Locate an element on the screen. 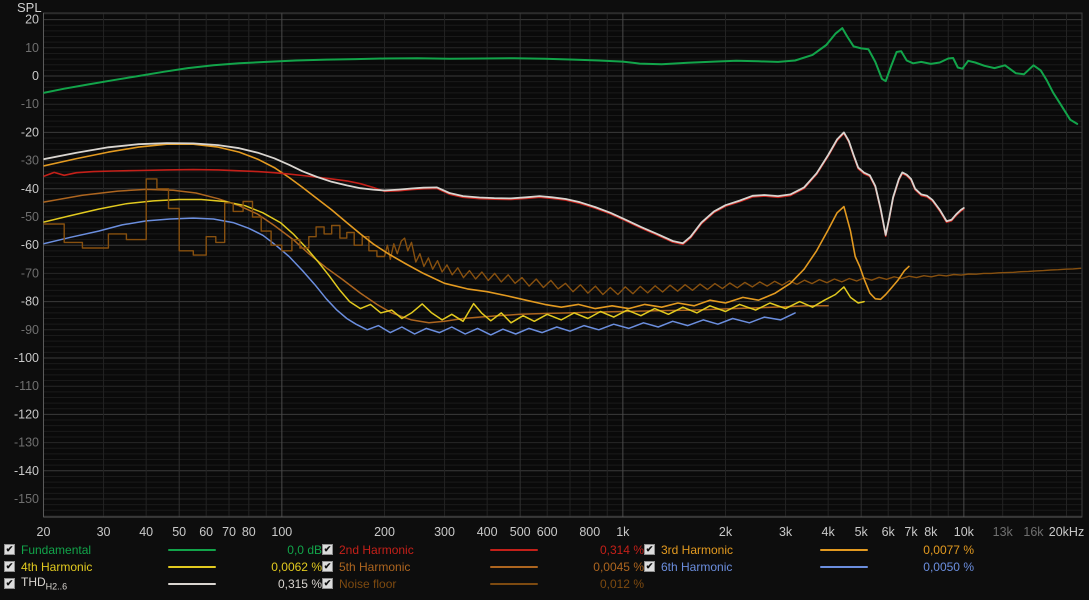 The height and width of the screenshot is (600, 1089). legend-item-4th-harmonic: ✔ 4th Harmonic 0,0062 % is located at coordinates (163, 566).